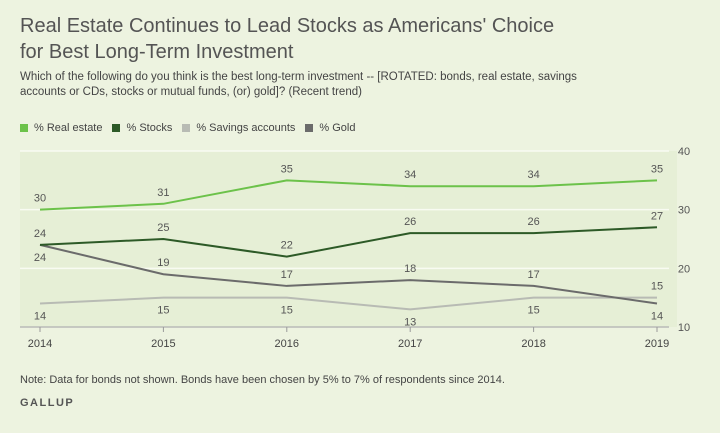 This screenshot has height=433, width=720. I want to click on legend-swatch-savings, so click(186, 128).